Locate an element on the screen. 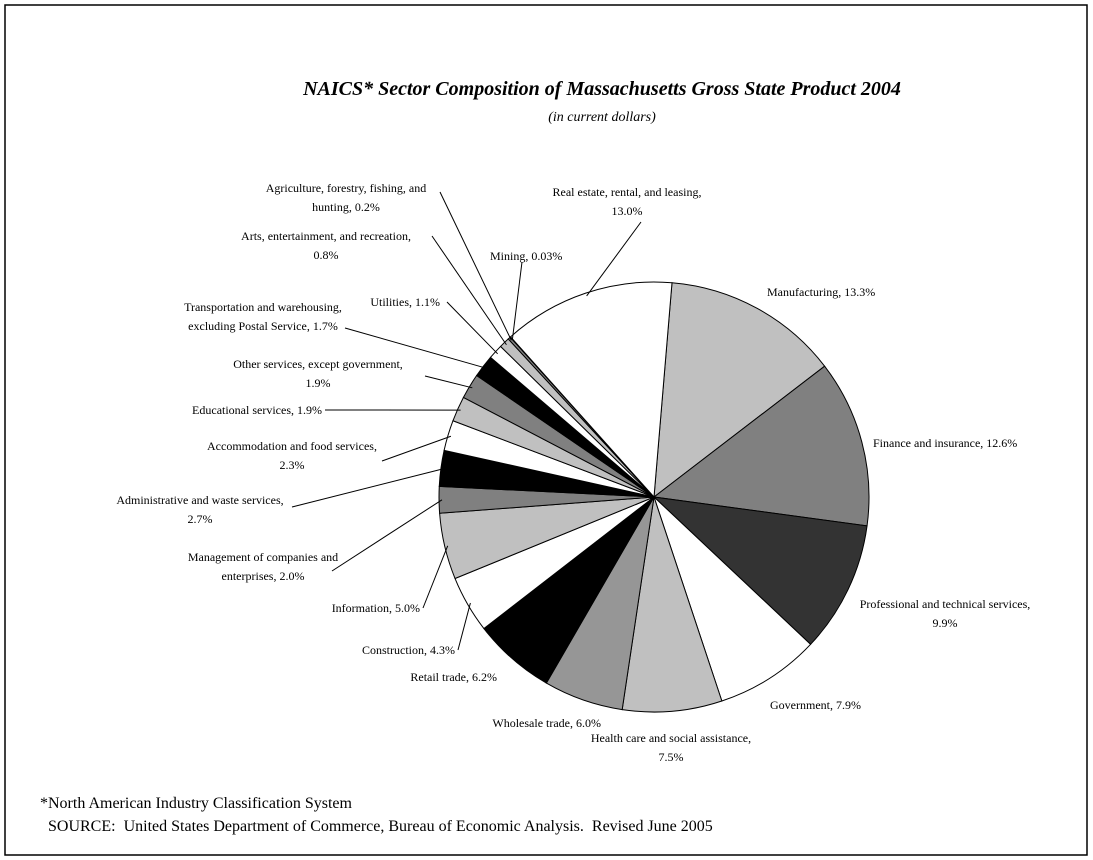 This screenshot has width=1093, height=860. slice-label-line: Other services, except government, is located at coordinates (318, 364).